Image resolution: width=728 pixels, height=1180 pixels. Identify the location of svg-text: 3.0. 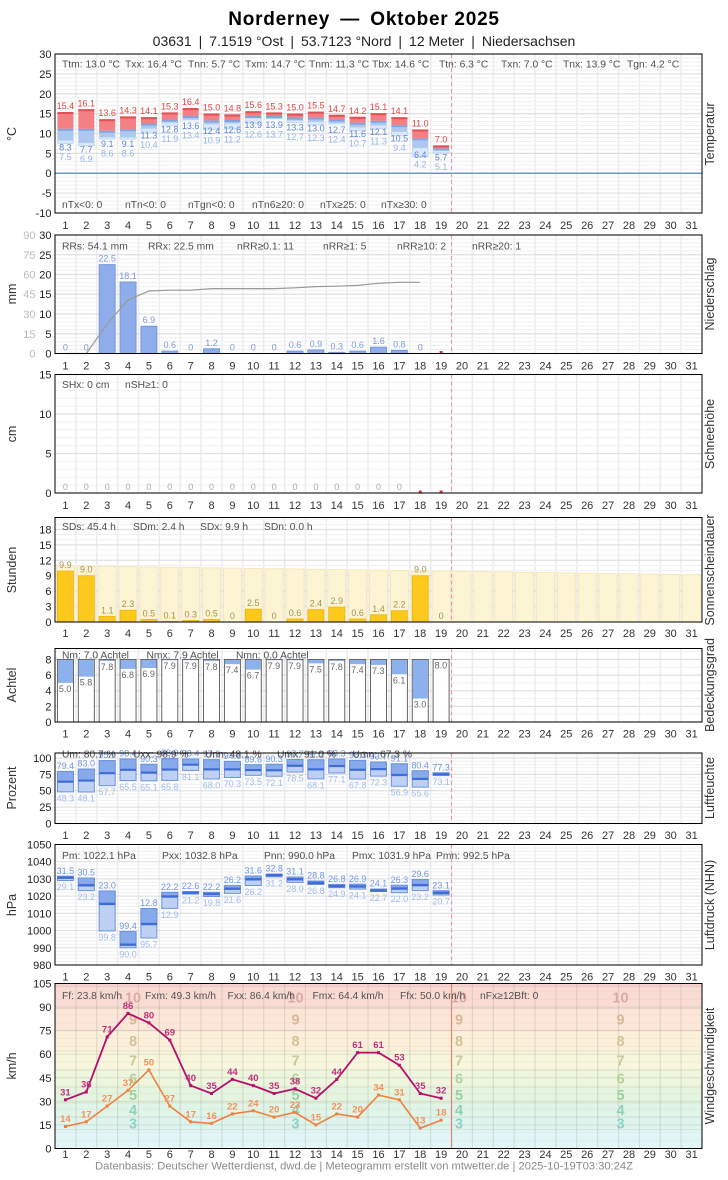
(420, 705).